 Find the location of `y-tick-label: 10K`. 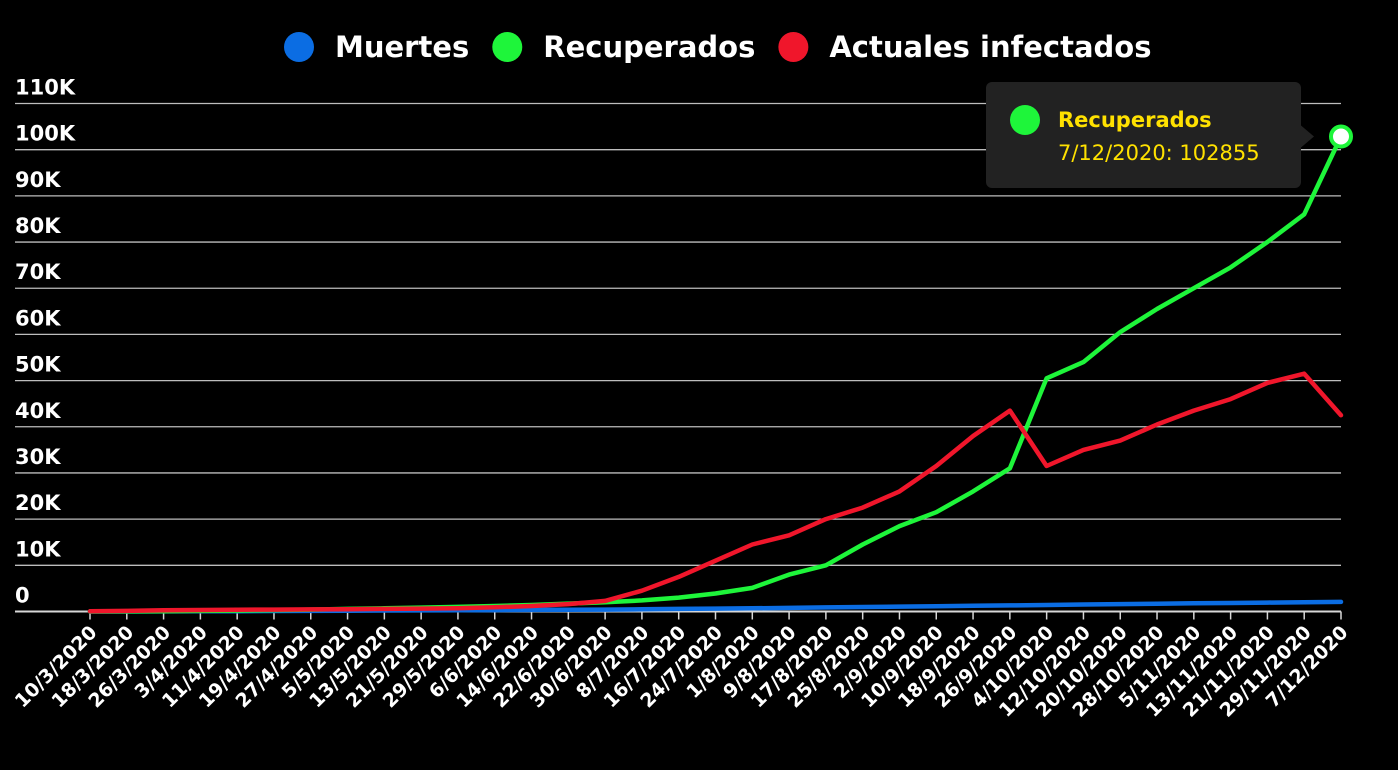

y-tick-label: 10K is located at coordinates (38, 549).